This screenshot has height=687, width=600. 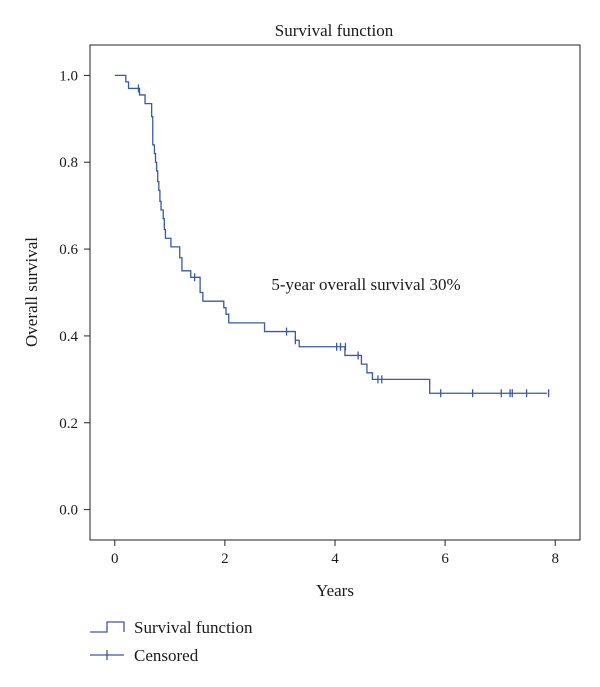 I want to click on legend-step-marker, so click(x=107, y=627).